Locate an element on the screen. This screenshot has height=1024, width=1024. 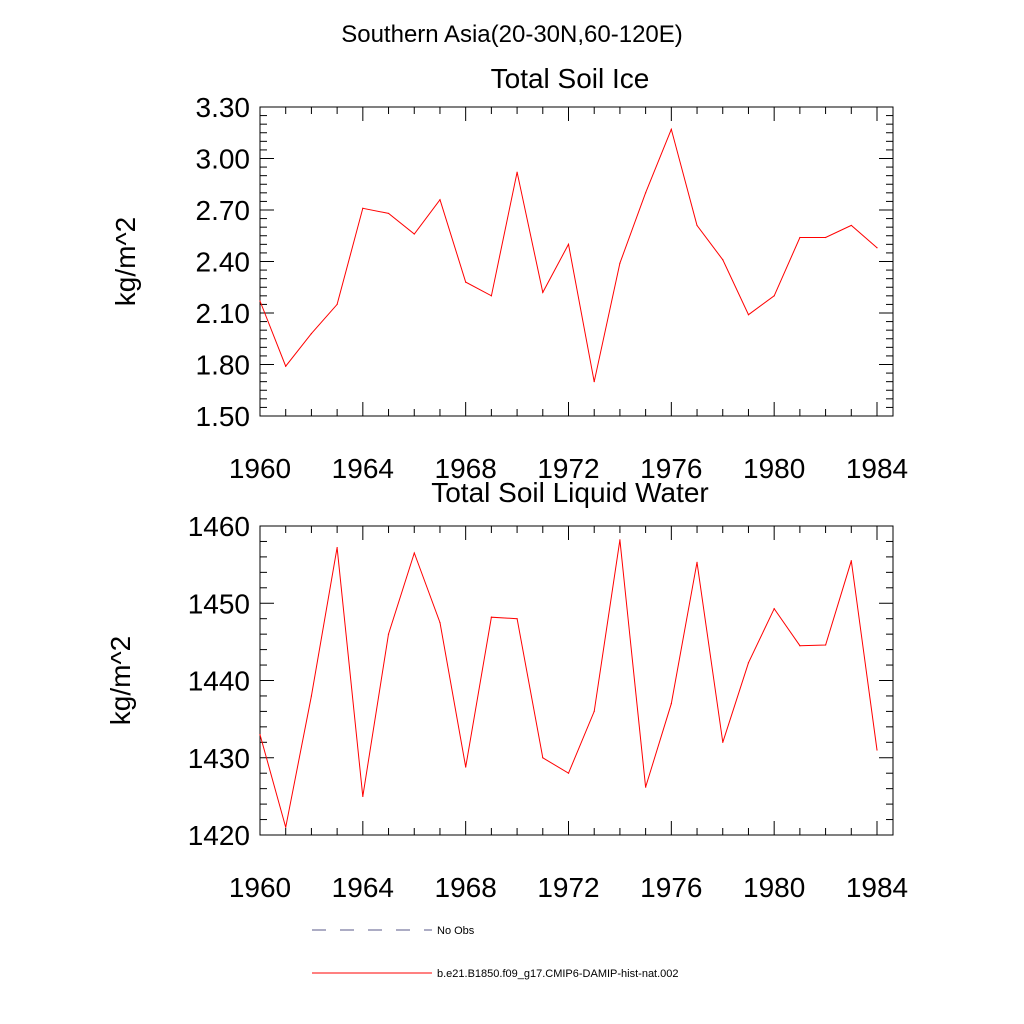
y-tick-label: 3.00 is located at coordinates (223, 159).